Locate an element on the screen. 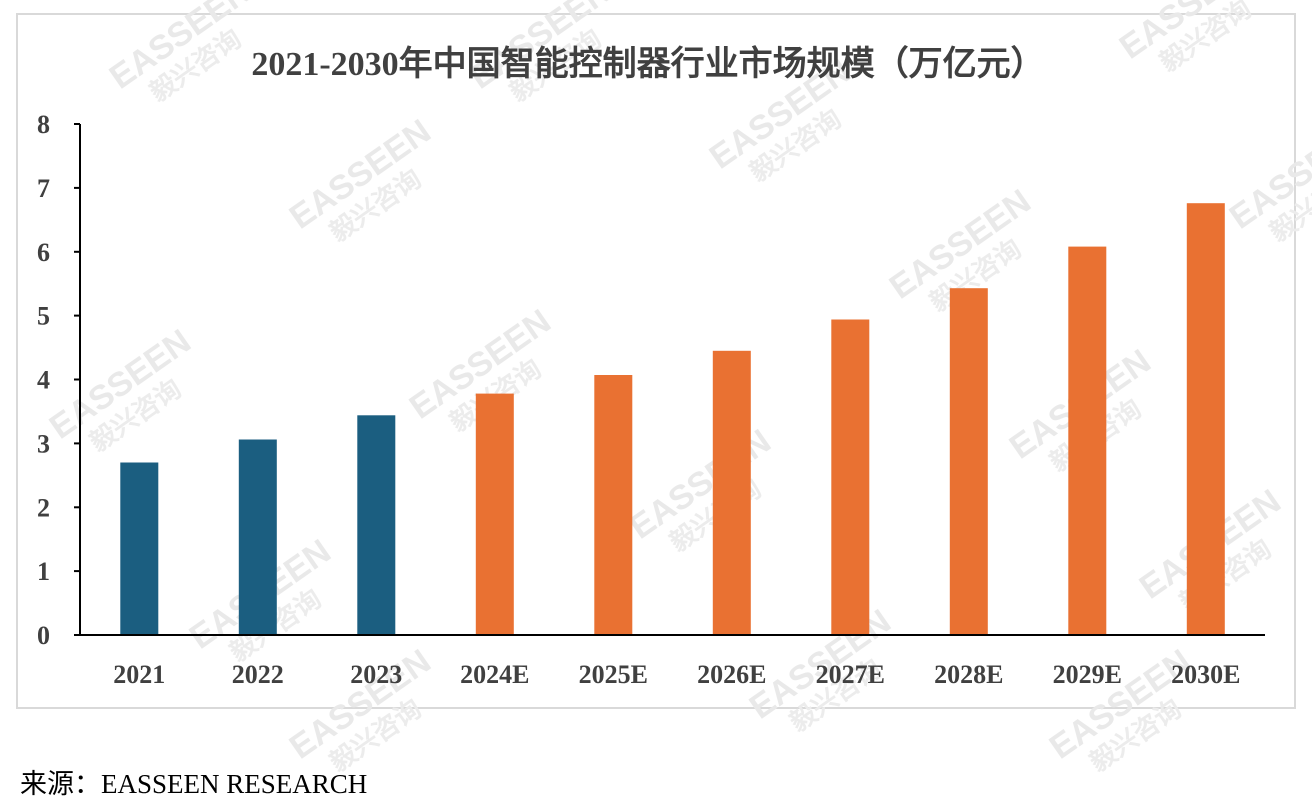 Image resolution: width=1312 pixels, height=811 pixels. x-tick-label: 2021 is located at coordinates (139, 674).